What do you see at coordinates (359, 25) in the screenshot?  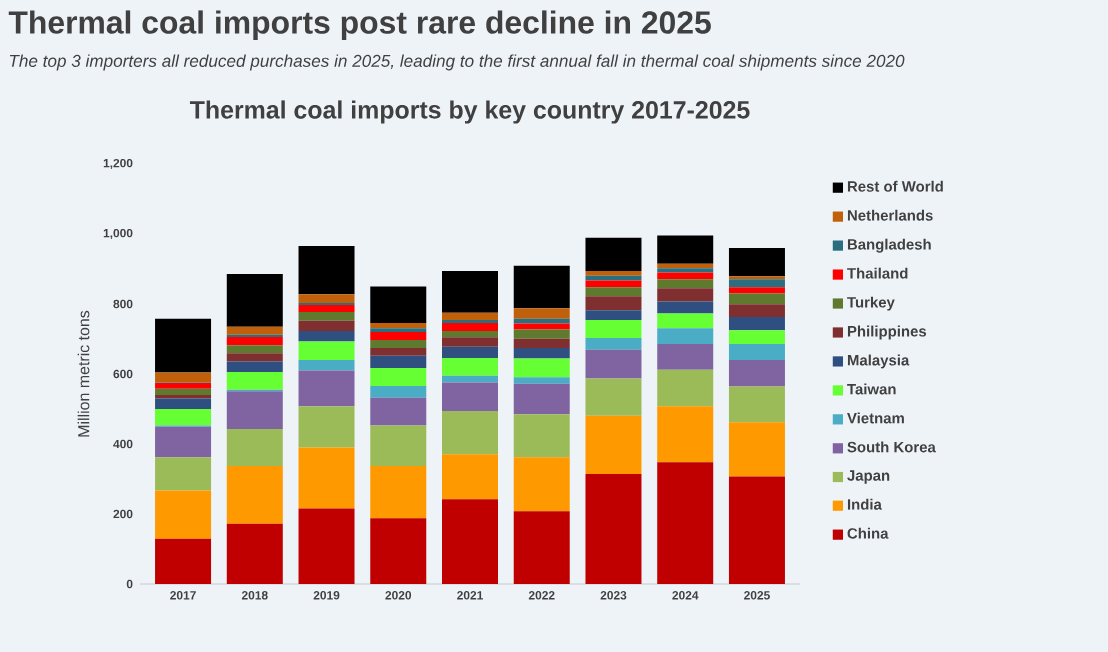 I see `chart-title: Thermal coal imports post rare decline in 2025` at bounding box center [359, 25].